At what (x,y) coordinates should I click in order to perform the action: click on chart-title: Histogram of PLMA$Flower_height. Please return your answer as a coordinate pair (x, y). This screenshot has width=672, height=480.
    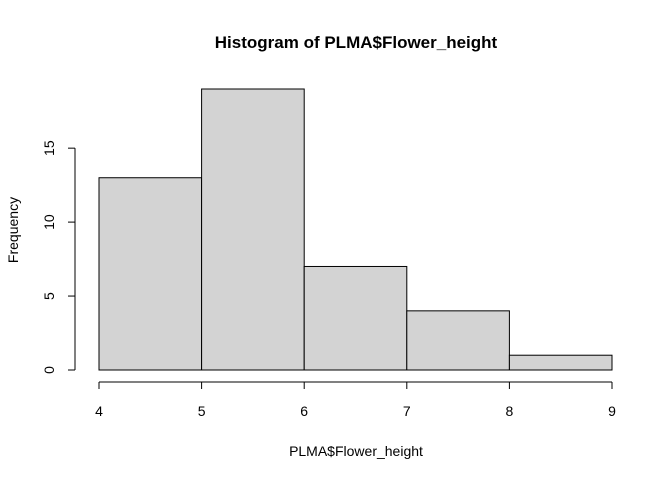
    Looking at the image, I should click on (356, 42).